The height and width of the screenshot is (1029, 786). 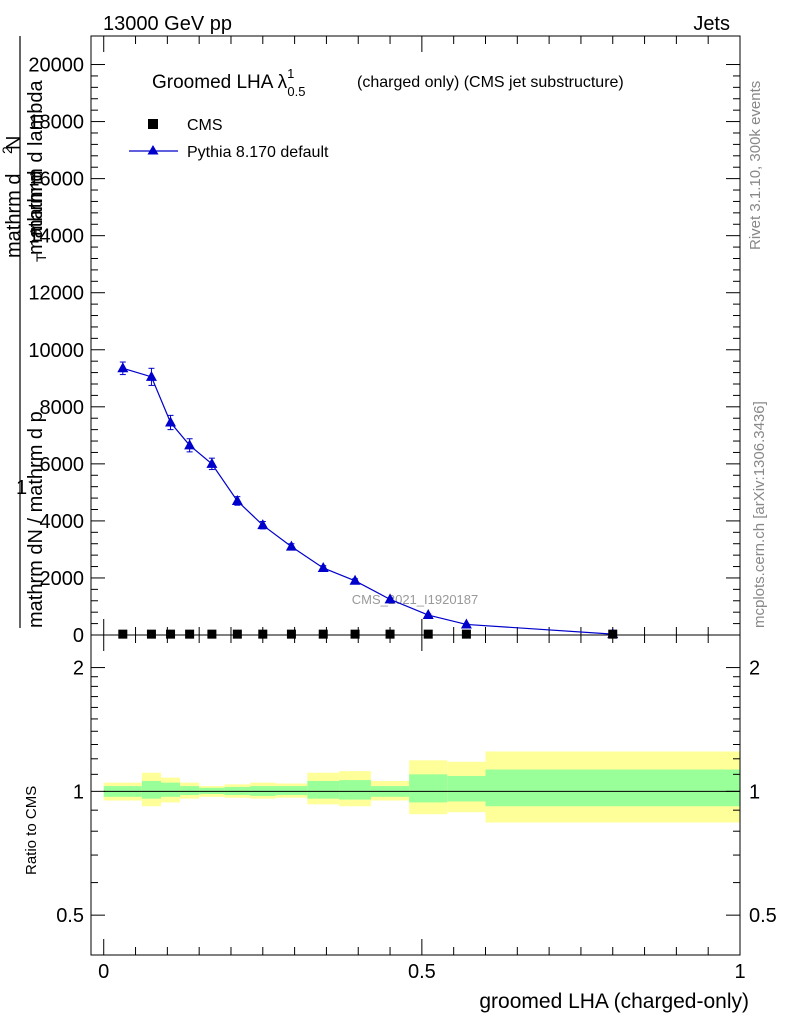 What do you see at coordinates (220, 82) in the screenshot?
I see `plot-title-main: Groomed LHA λ` at bounding box center [220, 82].